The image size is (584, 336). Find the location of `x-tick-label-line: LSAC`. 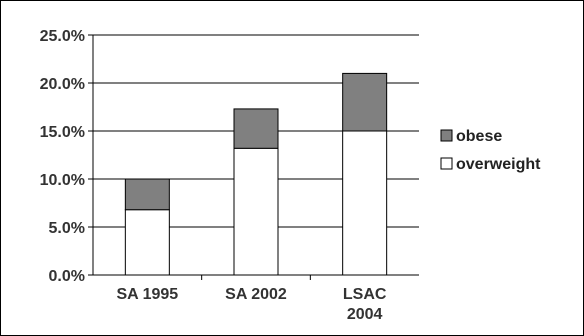

x-tick-label-line: LSAC is located at coordinates (365, 294).